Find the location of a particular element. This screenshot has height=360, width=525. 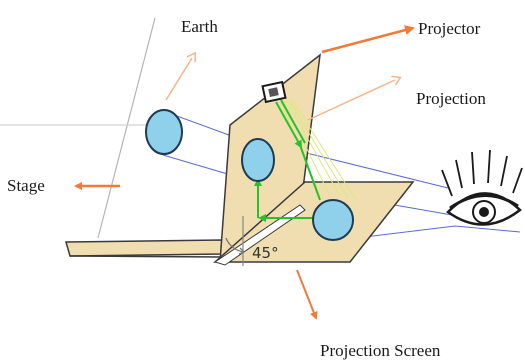

viewer-eye-icon is located at coordinates (482, 187).